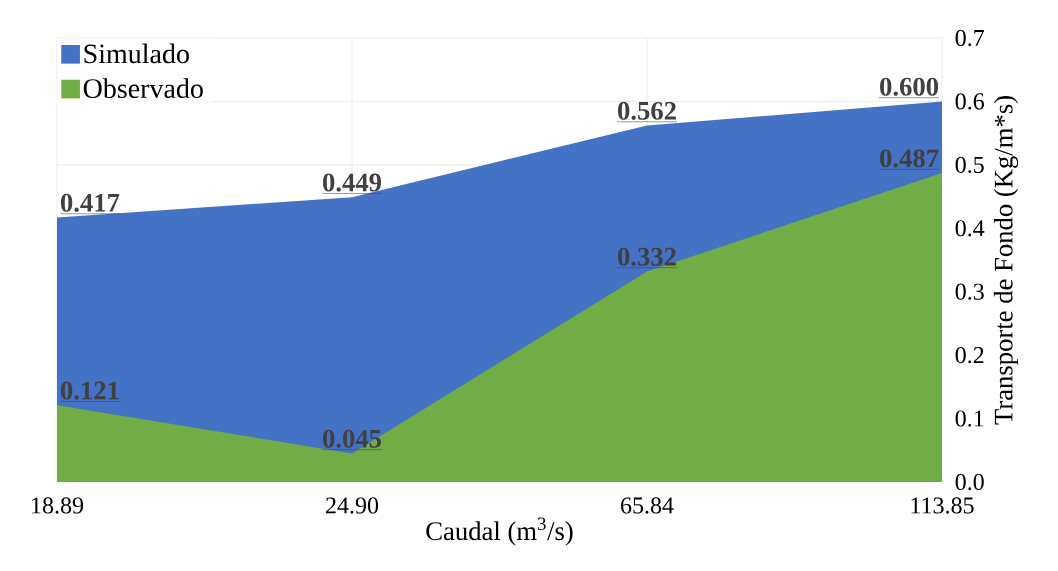 The image size is (1058, 571). Describe the element at coordinates (969, 291) in the screenshot. I see `y-tick-label: 0.3` at that location.